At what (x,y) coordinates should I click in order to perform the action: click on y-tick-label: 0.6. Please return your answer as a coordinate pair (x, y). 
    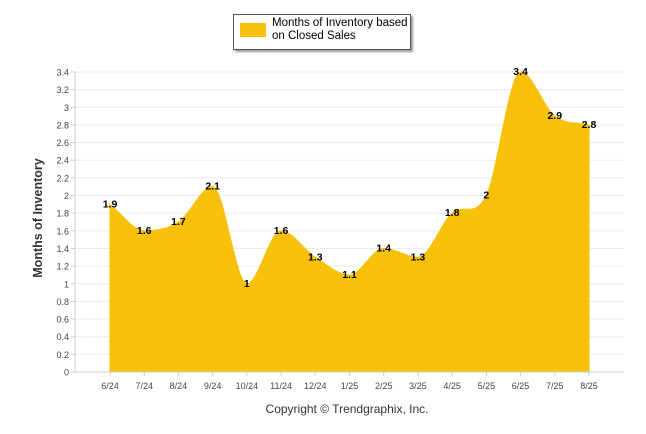
    Looking at the image, I should click on (62, 320).